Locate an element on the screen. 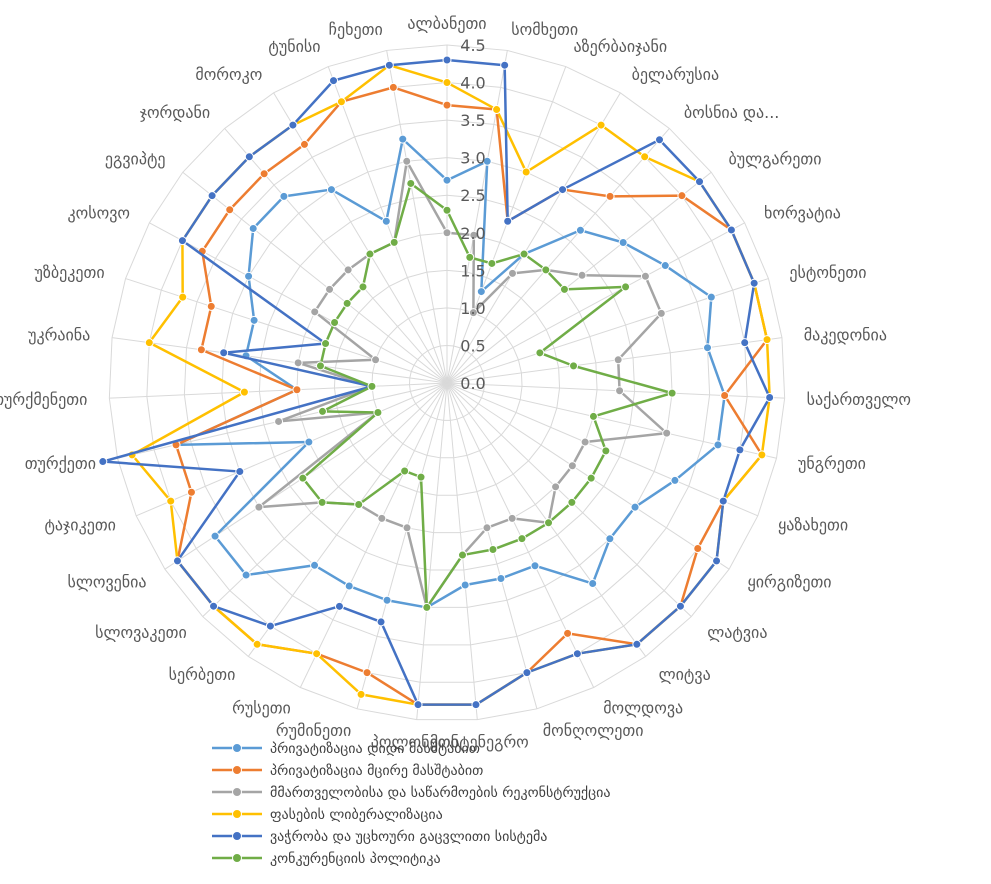  tick-label: 1.5 is located at coordinates (472, 270).